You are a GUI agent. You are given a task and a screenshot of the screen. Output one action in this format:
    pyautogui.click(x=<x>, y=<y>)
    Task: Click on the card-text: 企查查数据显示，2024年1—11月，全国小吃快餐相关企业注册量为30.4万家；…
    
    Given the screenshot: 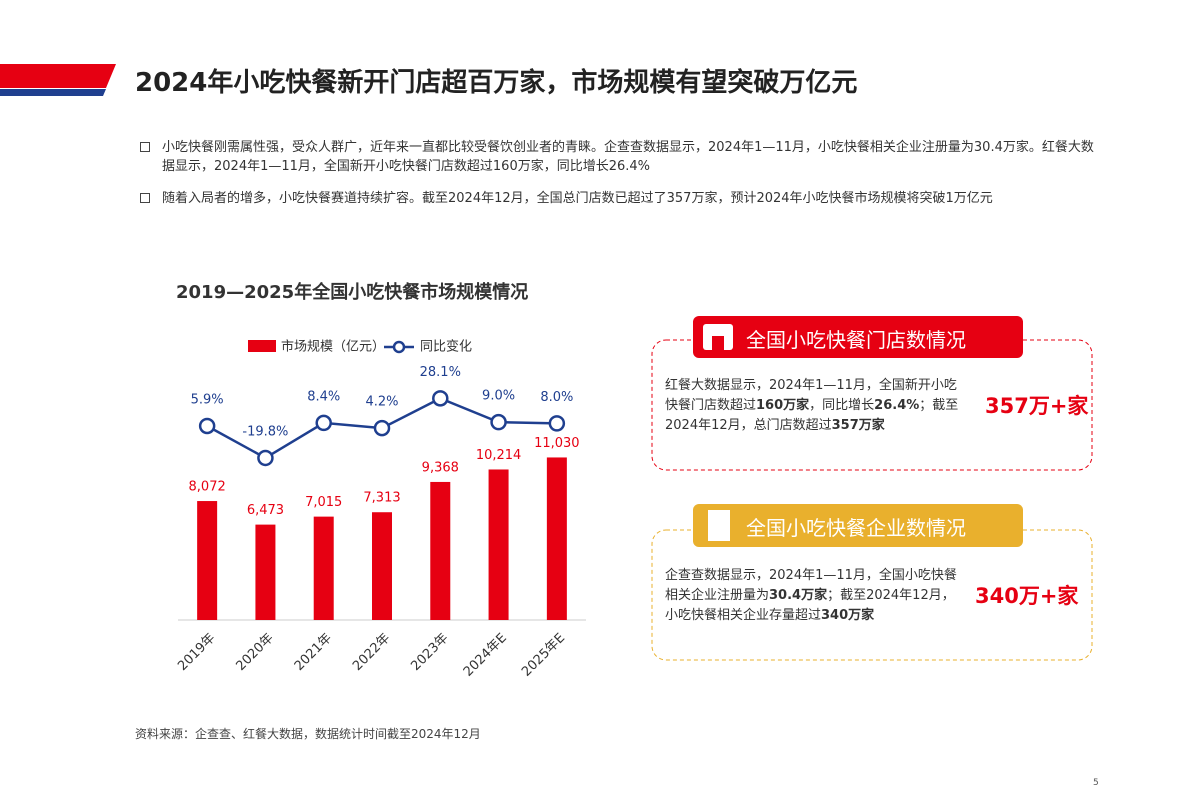 What is the action you would take?
    pyautogui.click(x=812, y=596)
    